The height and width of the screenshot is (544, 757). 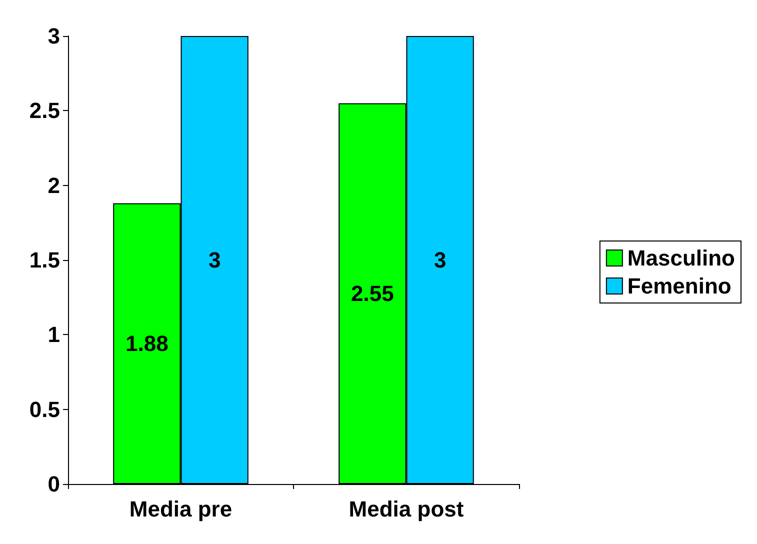 What do you see at coordinates (406, 509) in the screenshot?
I see `x-tick-label: Media post` at bounding box center [406, 509].